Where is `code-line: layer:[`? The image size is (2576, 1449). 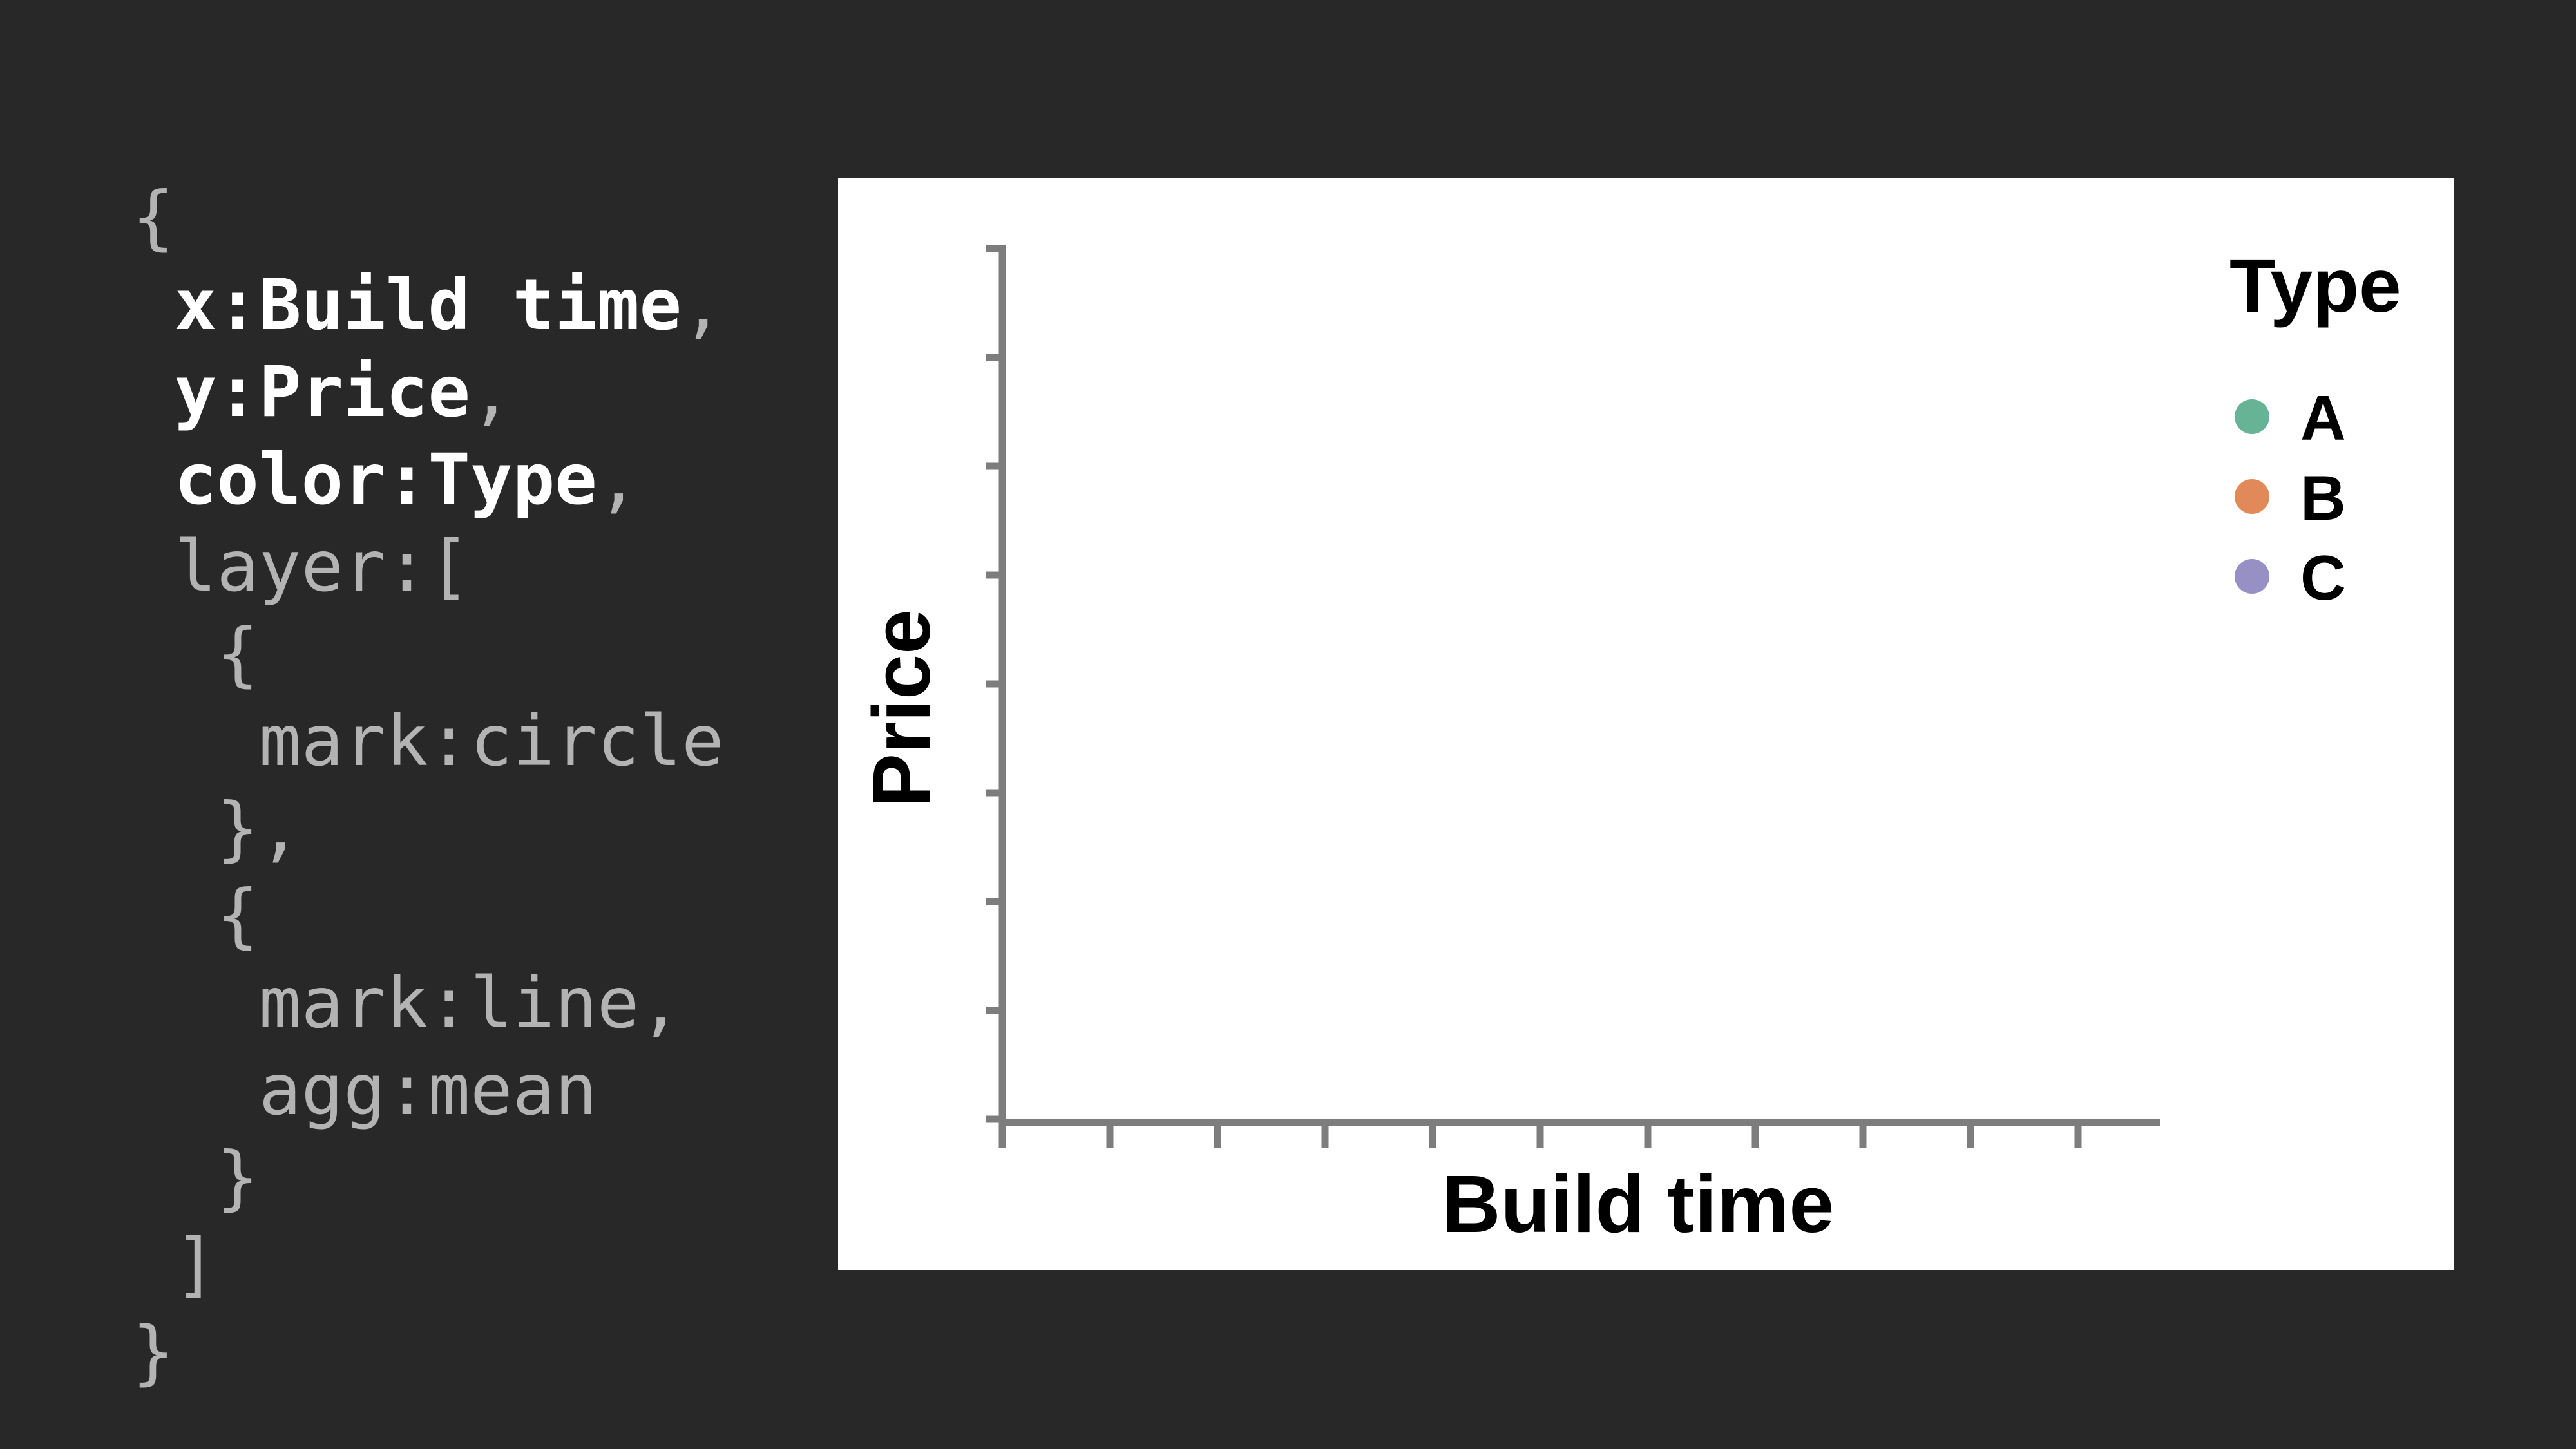
code-line: layer:[ is located at coordinates (428, 567).